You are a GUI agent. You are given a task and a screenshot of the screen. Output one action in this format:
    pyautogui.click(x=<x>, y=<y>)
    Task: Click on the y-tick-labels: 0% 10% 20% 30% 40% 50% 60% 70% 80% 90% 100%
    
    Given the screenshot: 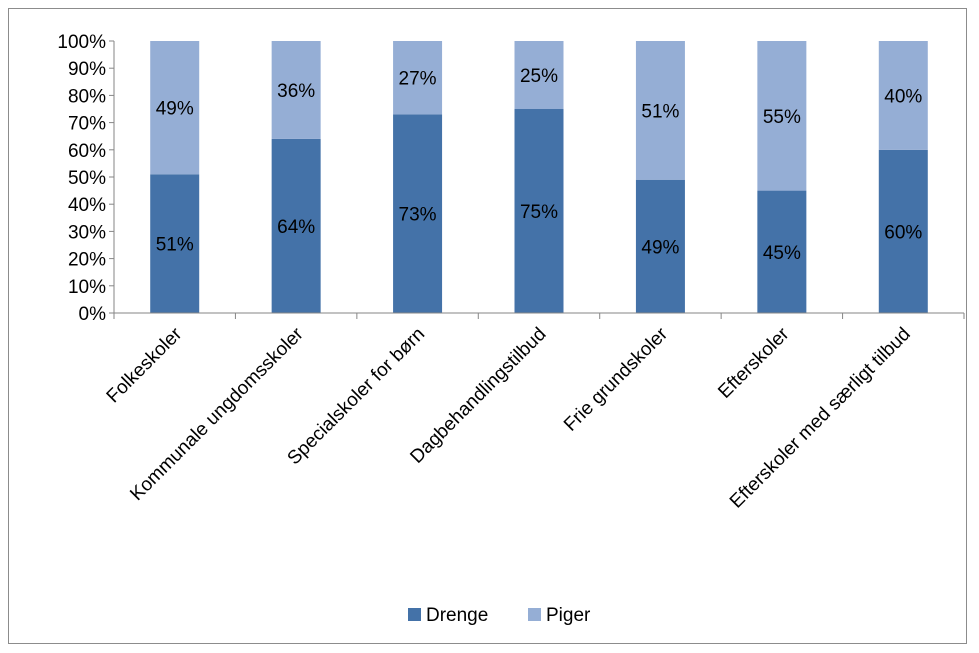 What is the action you would take?
    pyautogui.click(x=81, y=178)
    